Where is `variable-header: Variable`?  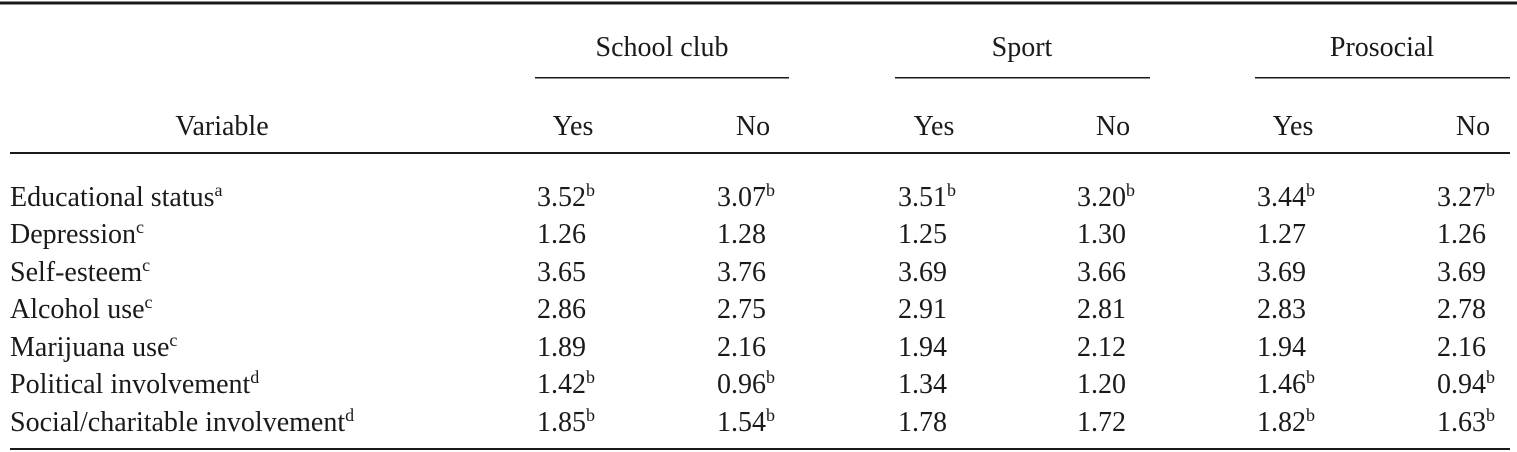 variable-header: Variable is located at coordinates (221, 126).